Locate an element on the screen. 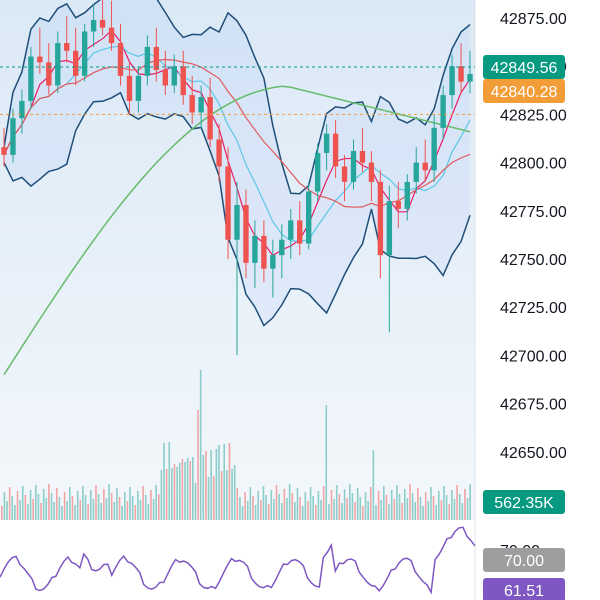 This screenshot has height=600, width=600. volume-badge-bg is located at coordinates (524, 502).